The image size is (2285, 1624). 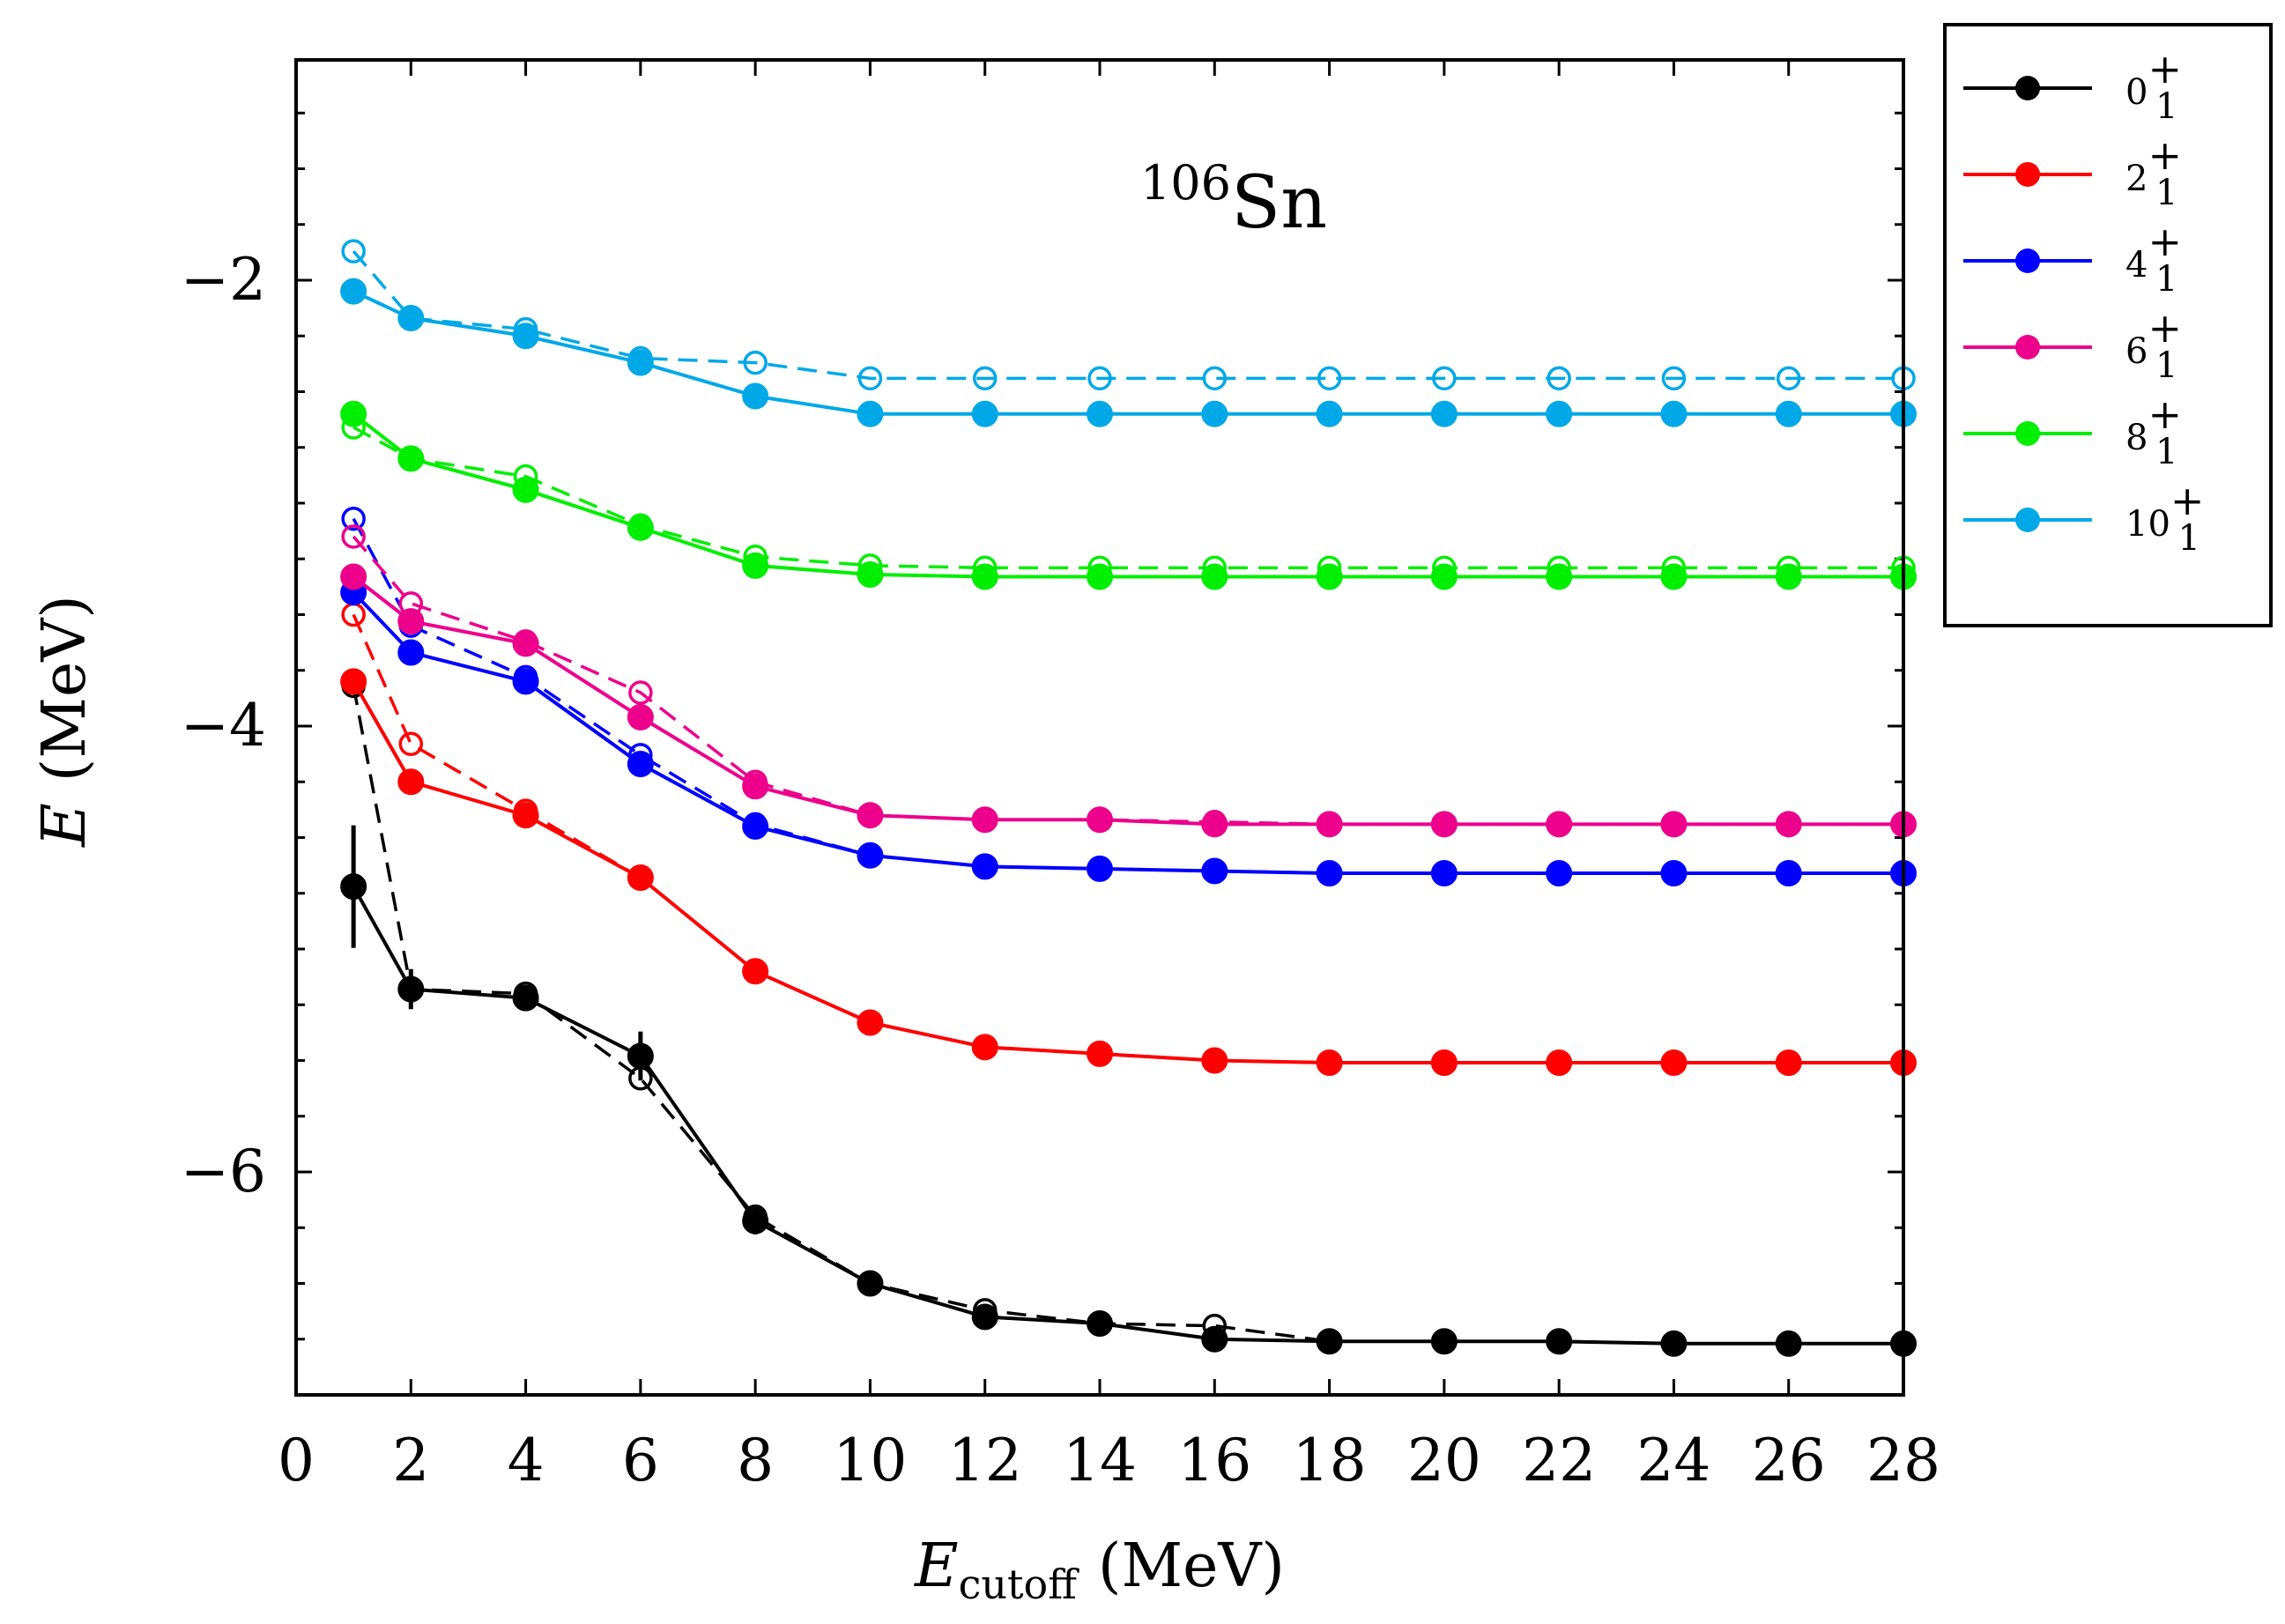 I want to click on legend-label-name: 4, so click(x=2136, y=265).